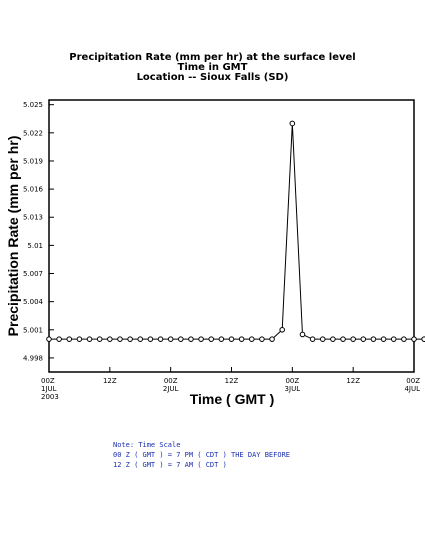 Image resolution: width=425 pixels, height=550 pixels. I want to click on y-tick-label: 5.01, so click(35, 246).